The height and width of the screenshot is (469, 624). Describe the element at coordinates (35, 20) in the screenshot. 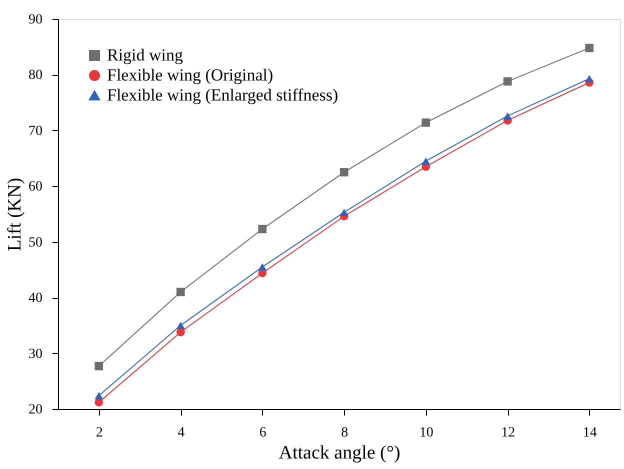

I see `y-tick-label: 90` at that location.